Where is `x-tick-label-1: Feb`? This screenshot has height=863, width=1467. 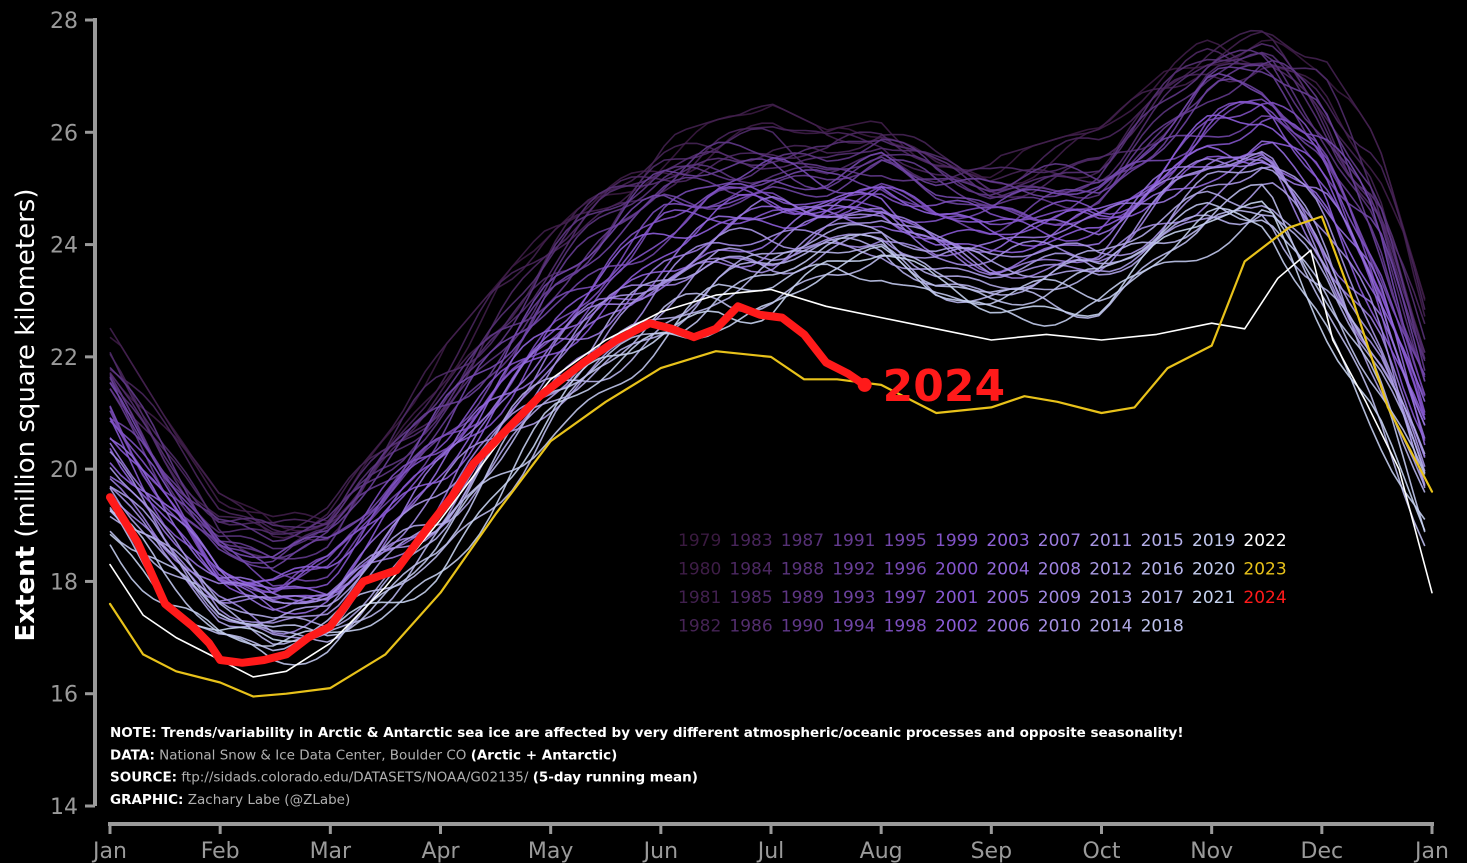 x-tick-label-1: Feb is located at coordinates (220, 851).